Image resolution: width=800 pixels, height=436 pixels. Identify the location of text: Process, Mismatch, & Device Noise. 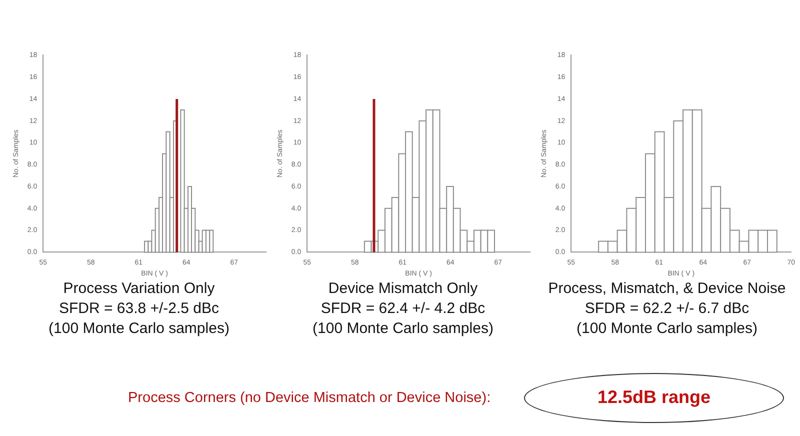
(667, 289).